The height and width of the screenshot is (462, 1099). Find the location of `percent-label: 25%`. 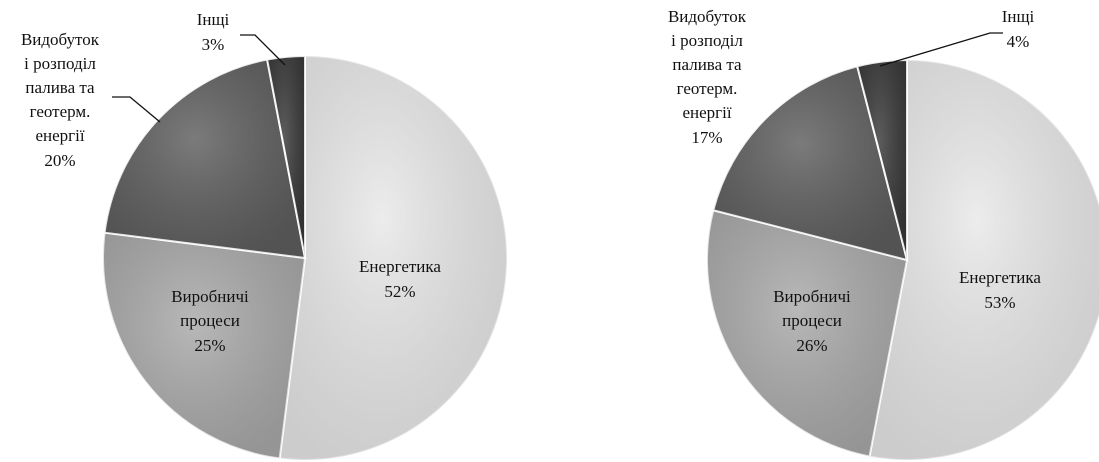

percent-label: 25% is located at coordinates (209, 345).